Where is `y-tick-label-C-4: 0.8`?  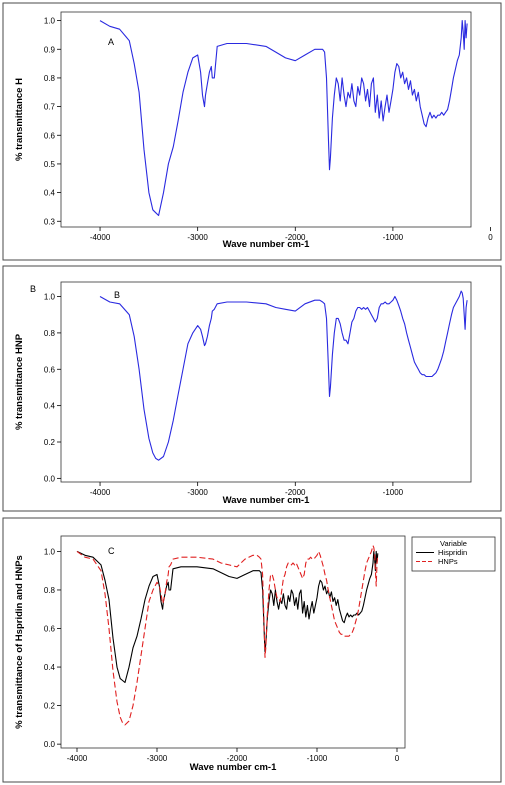 y-tick-label-C-4: 0.8 is located at coordinates (50, 590).